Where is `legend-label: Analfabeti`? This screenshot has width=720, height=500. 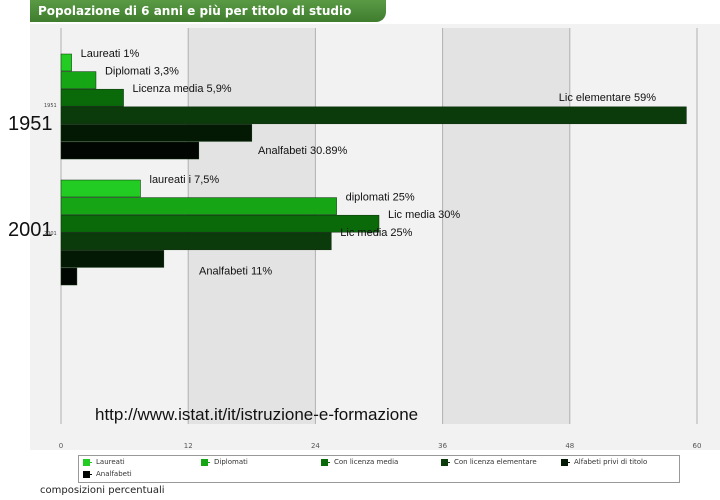 legend-label: Analfabeti is located at coordinates (114, 474).